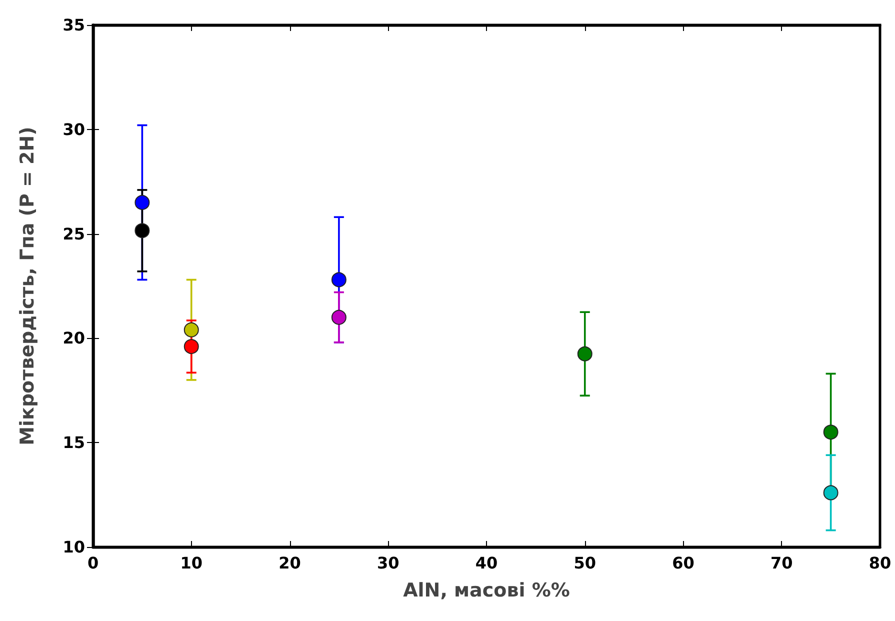 This screenshot has height=621, width=895. Describe the element at coordinates (73, 25) in the screenshot. I see `y-tick-label: 35` at that location.